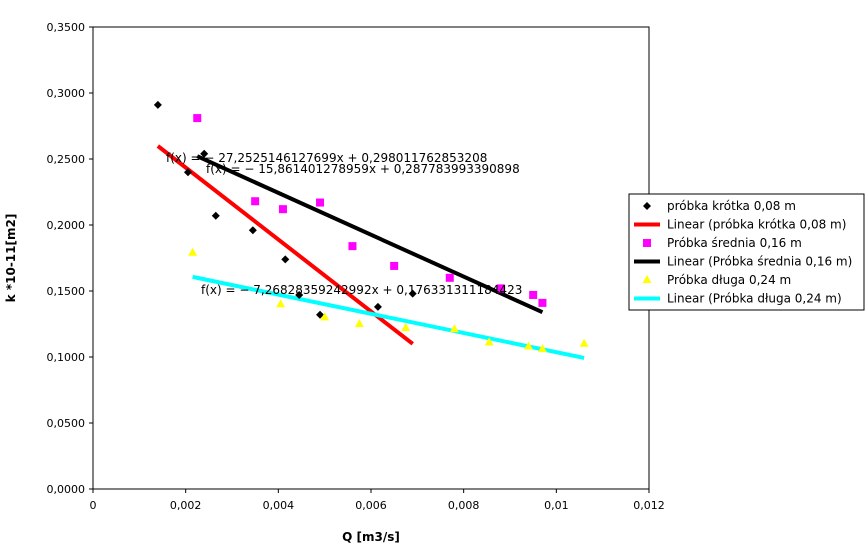 The image size is (867, 552). What do you see at coordinates (66, 27) in the screenshot?
I see `y-tick-label: 0,3500` at bounding box center [66, 27].